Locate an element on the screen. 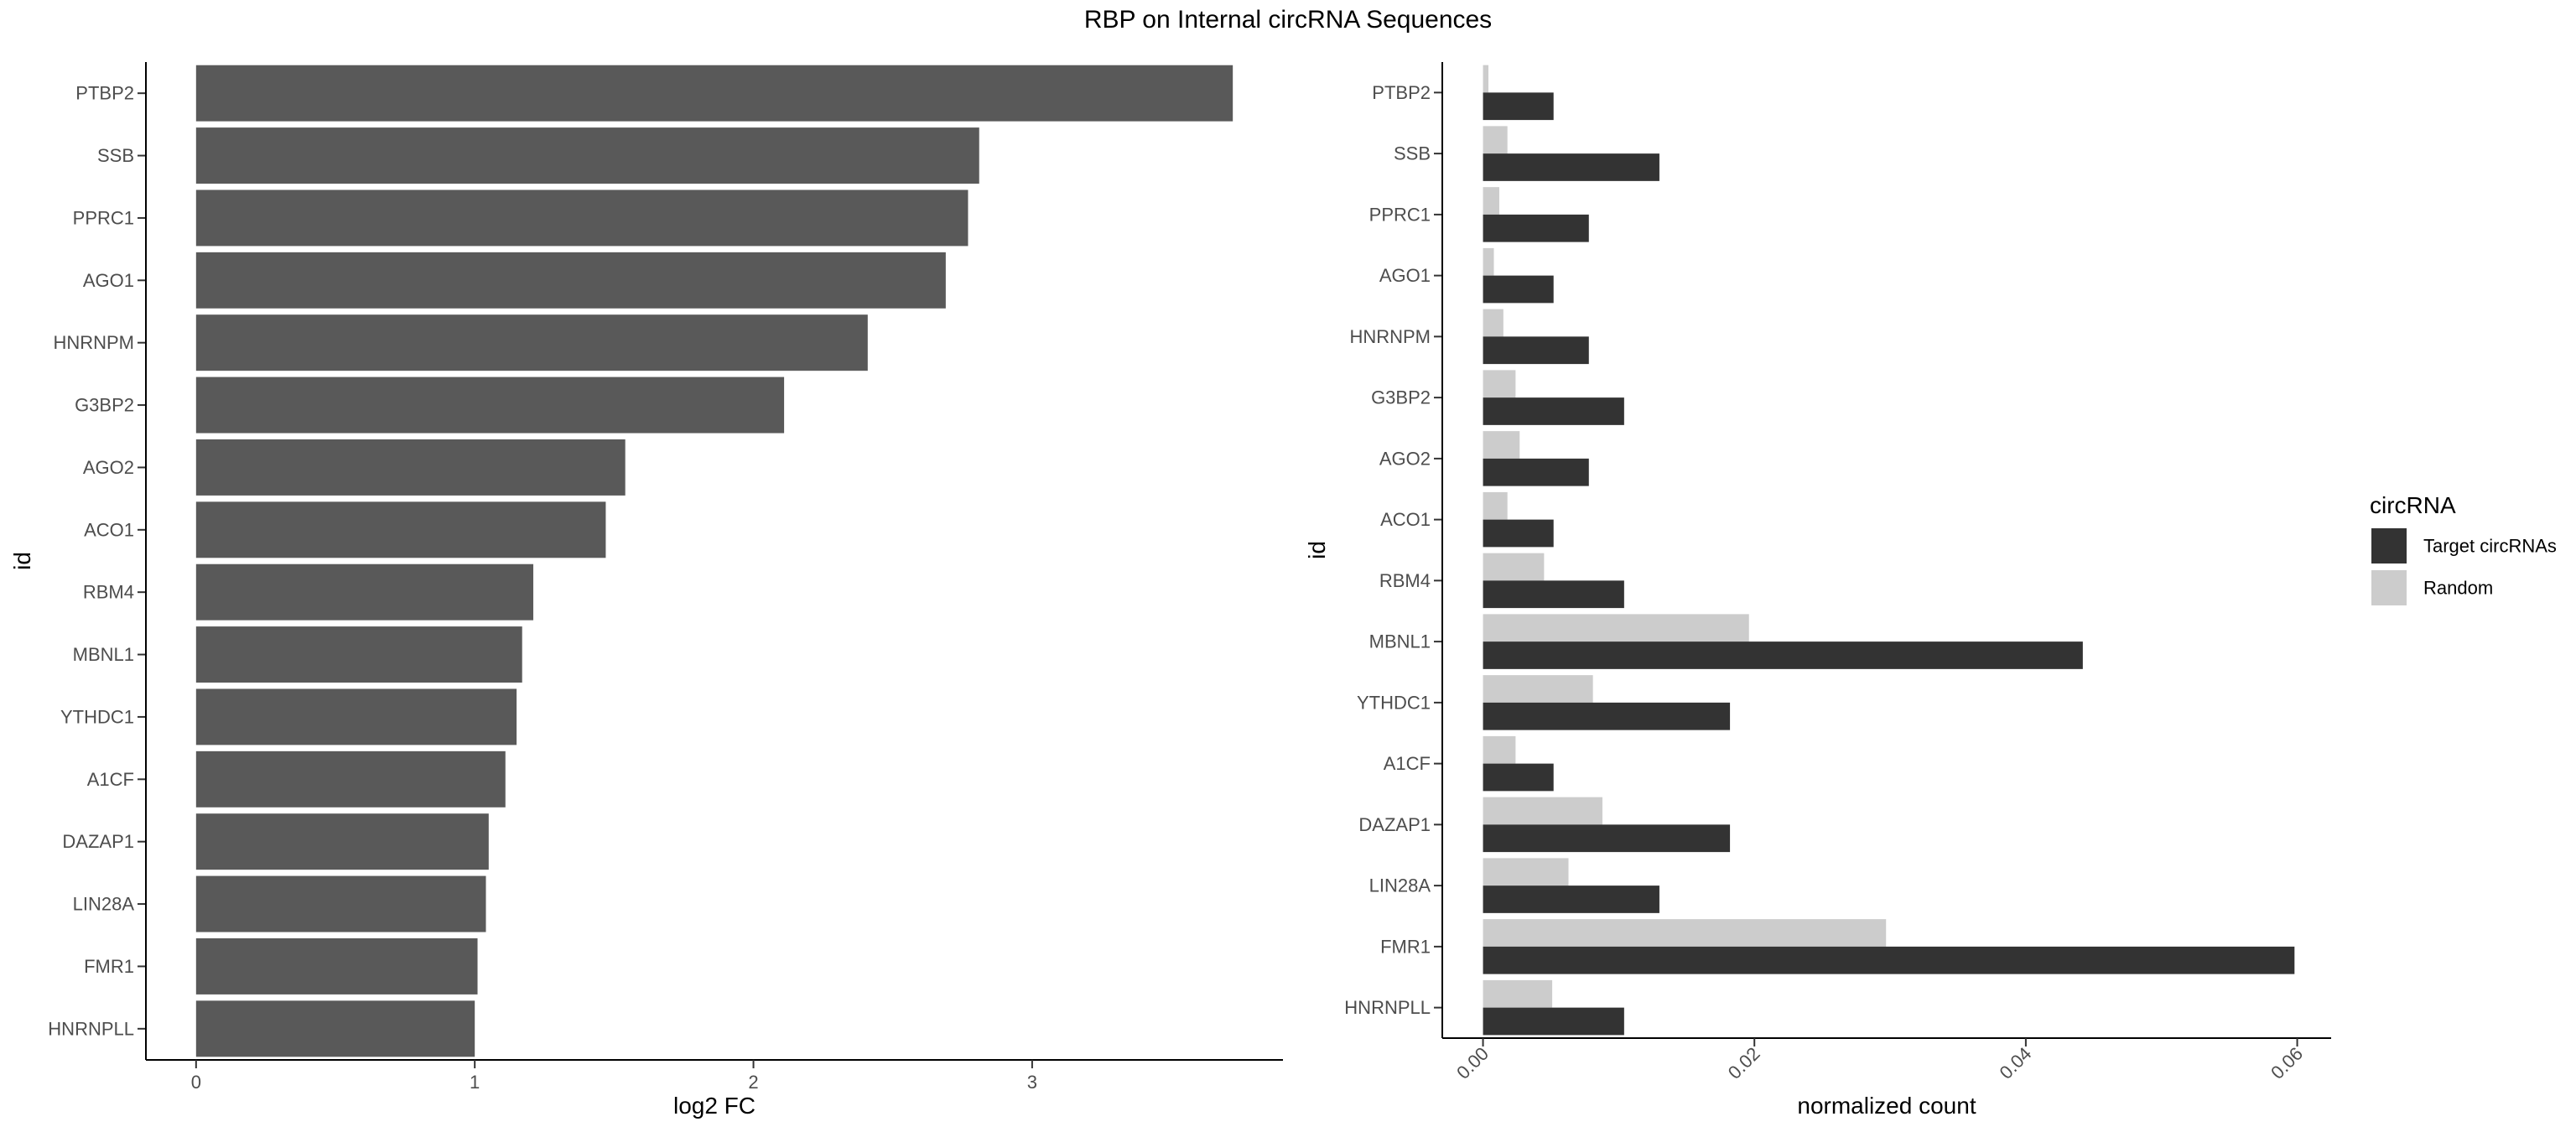 This screenshot has width=2576, height=1127. x-axis-title: normalized count is located at coordinates (1886, 1106).